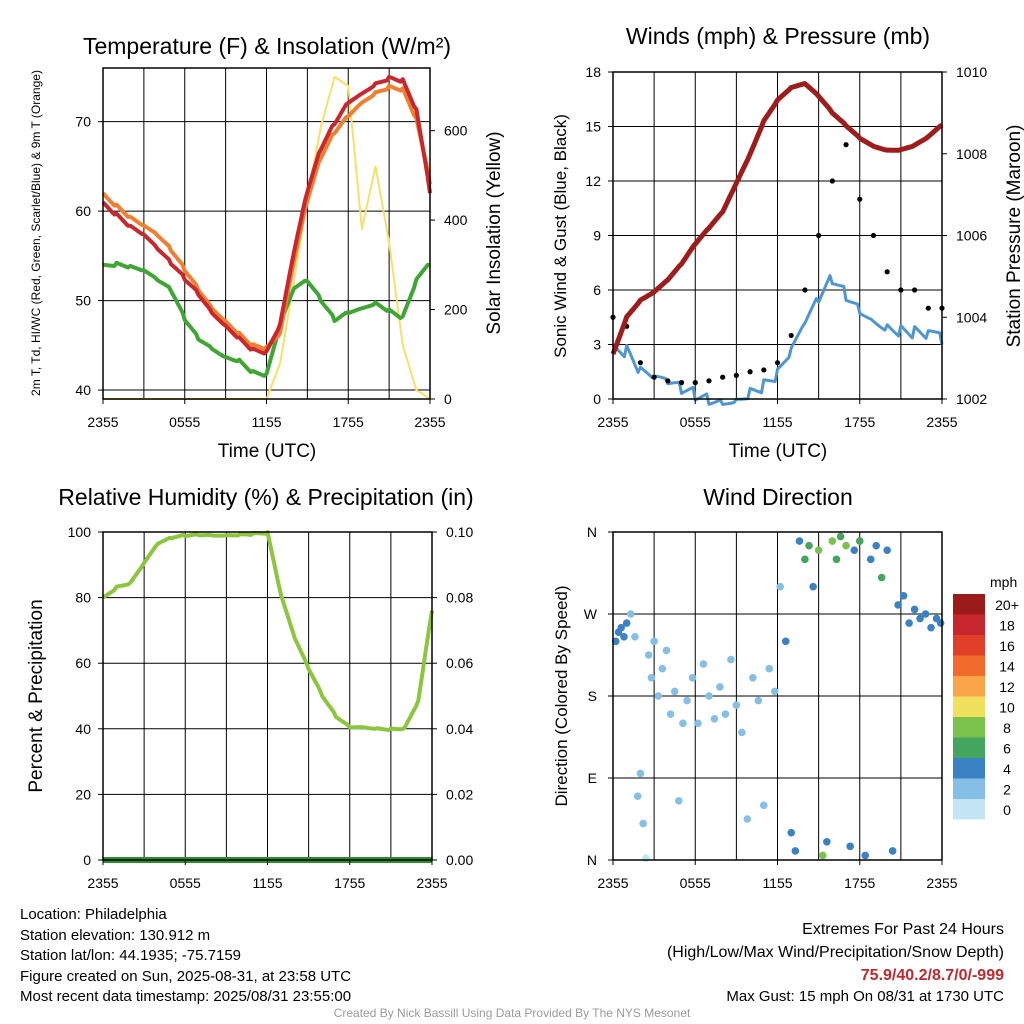 Image resolution: width=1024 pixels, height=1024 pixels. I want to click on pressure-ylabel-right: Station Pressure (Maroon), so click(1014, 236).